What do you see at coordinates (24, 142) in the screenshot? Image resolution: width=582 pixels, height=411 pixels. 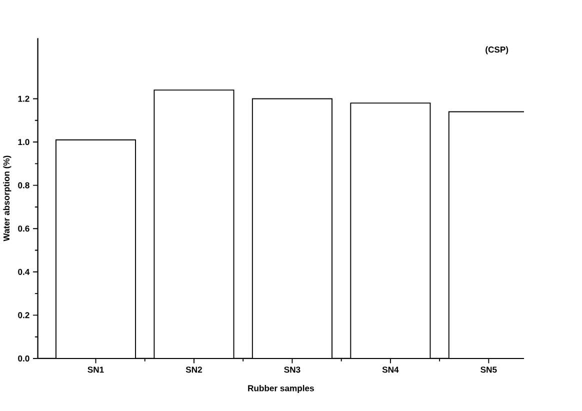 I see `y-tick-label: 1.0` at bounding box center [24, 142].